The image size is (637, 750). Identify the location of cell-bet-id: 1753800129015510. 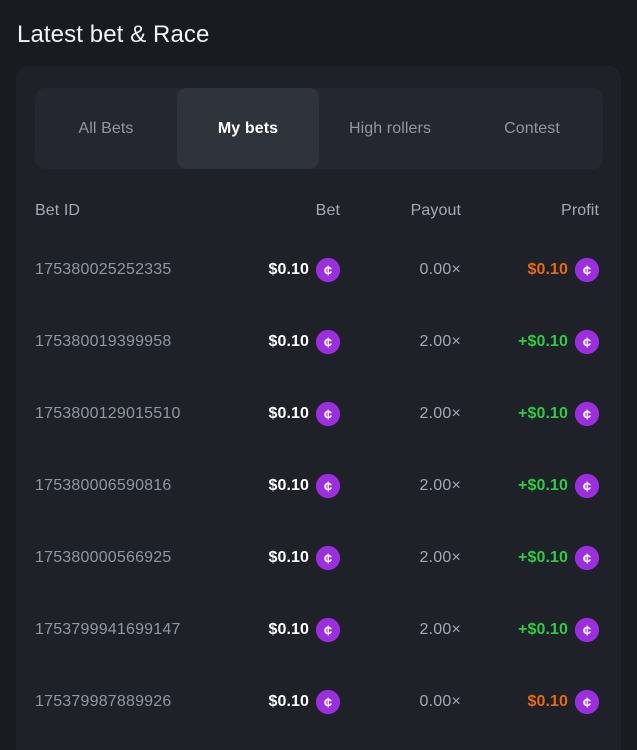
(135, 414).